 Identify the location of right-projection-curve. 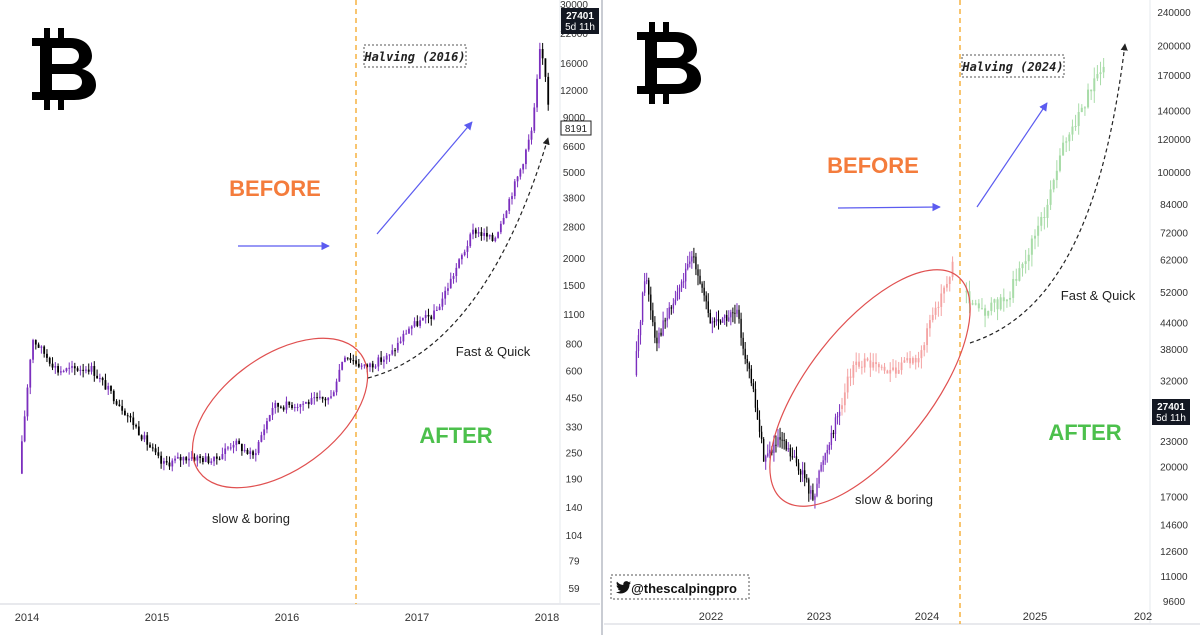
(1048, 193).